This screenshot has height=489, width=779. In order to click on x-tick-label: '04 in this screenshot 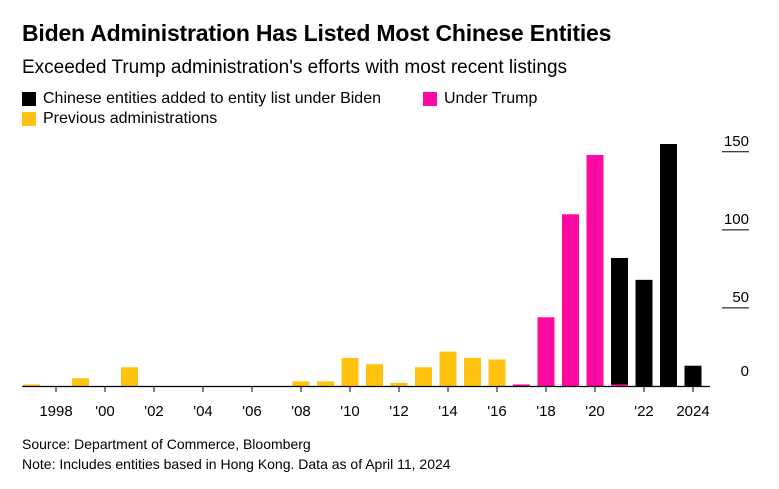, I will do `click(203, 411)`.